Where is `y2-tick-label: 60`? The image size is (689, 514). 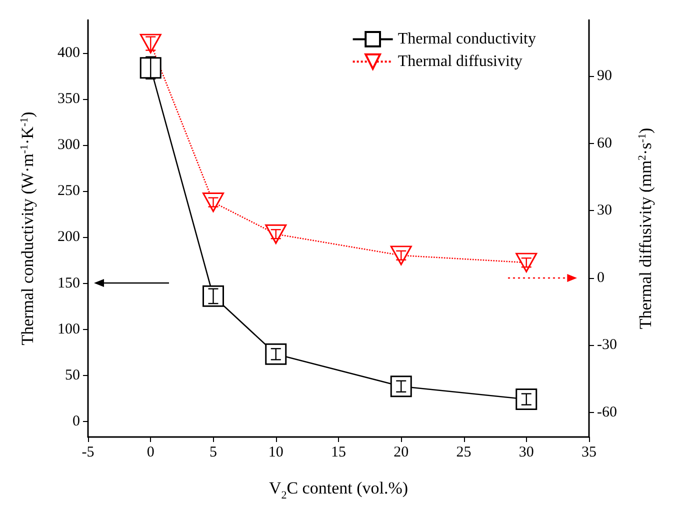
y2-tick-label: 60 is located at coordinates (604, 143).